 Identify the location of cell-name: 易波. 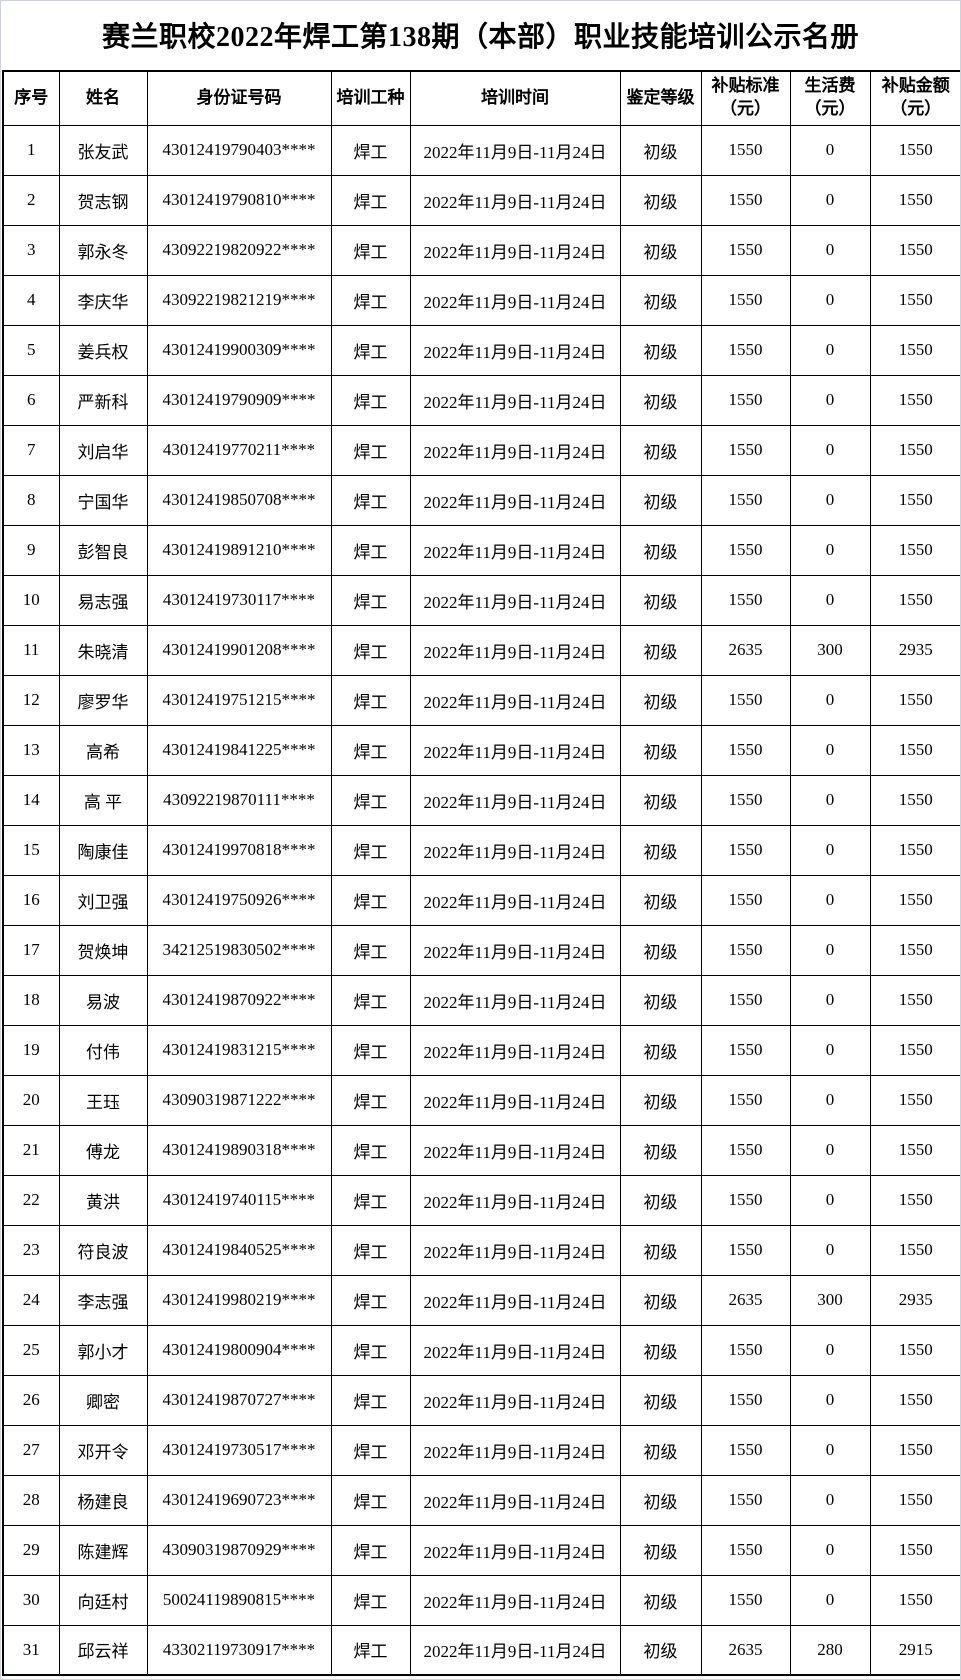
(103, 1000).